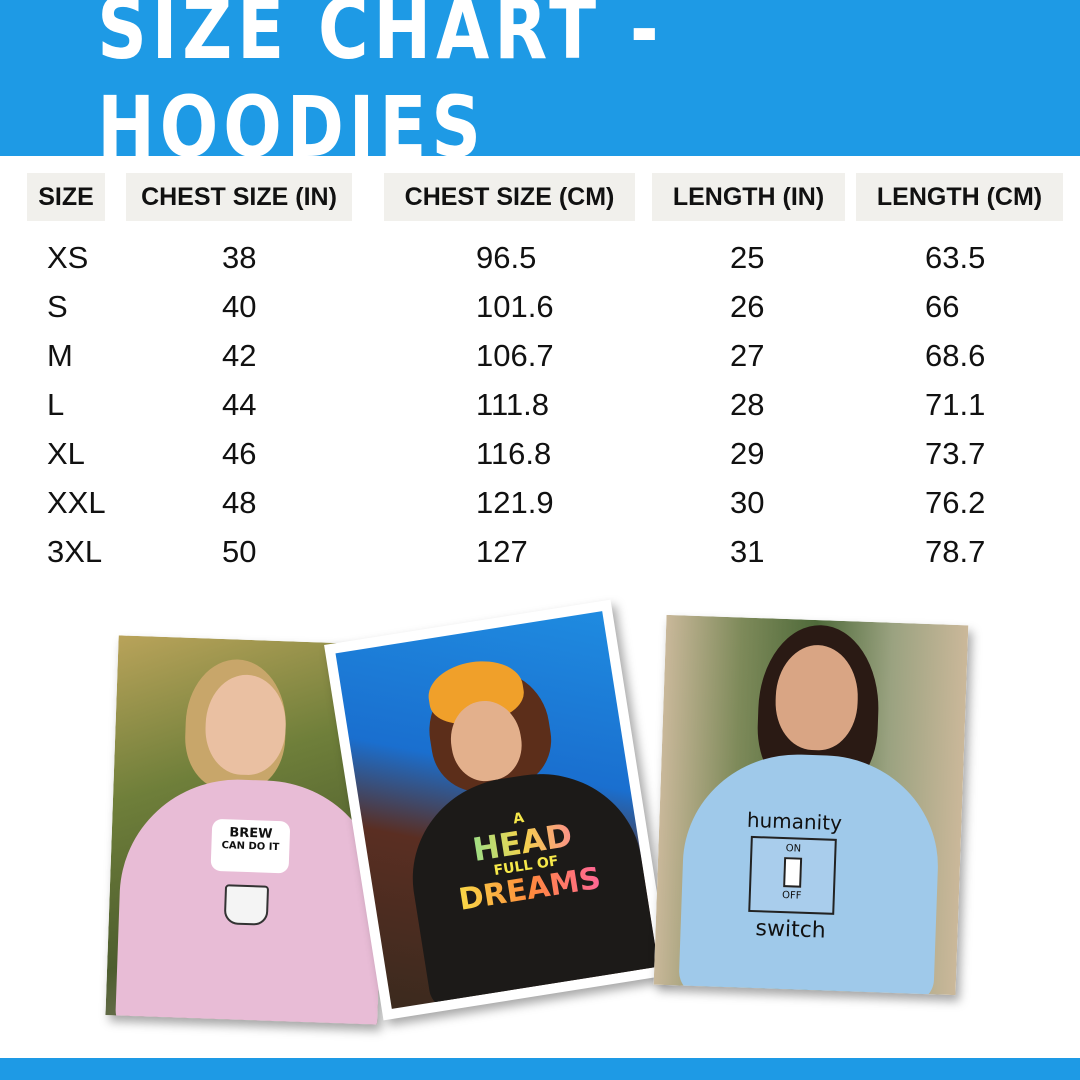 The width and height of the screenshot is (1080, 1080). I want to click on table-cell: 101.6, so click(515, 306).